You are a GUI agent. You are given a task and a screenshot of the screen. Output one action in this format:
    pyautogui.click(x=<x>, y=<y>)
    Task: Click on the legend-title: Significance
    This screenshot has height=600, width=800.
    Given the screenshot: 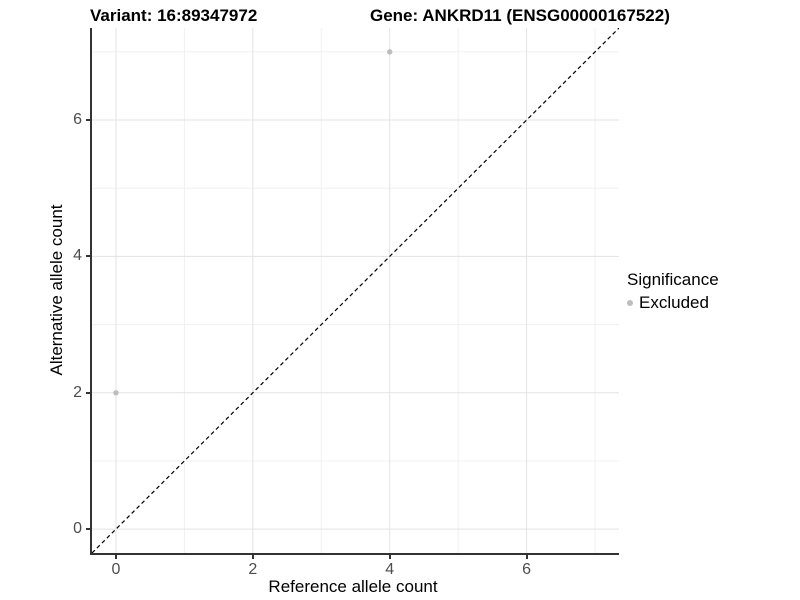 What is the action you would take?
    pyautogui.click(x=673, y=279)
    